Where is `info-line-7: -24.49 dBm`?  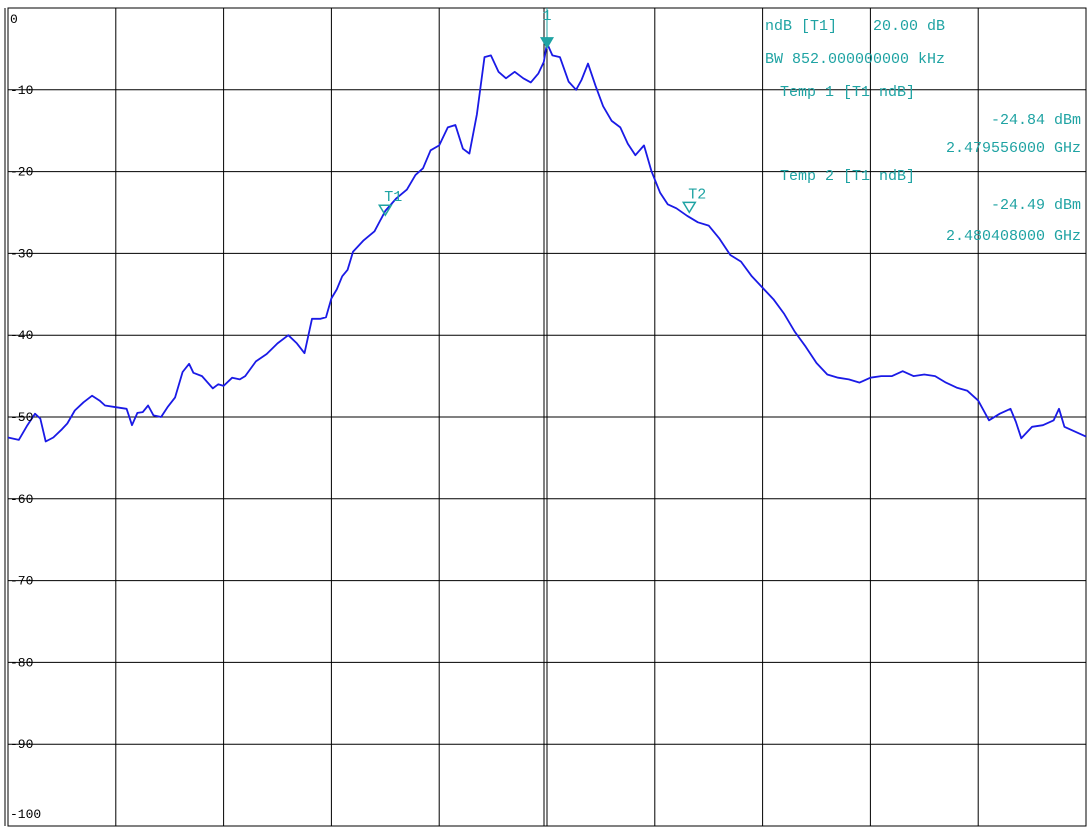 info-line-7: -24.49 dBm is located at coordinates (1036, 205).